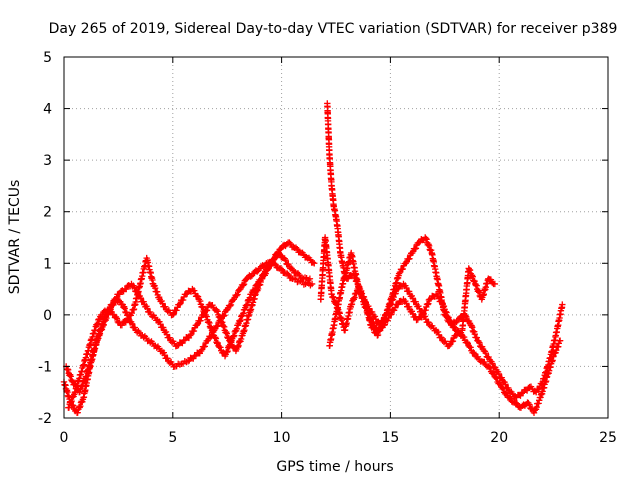  What do you see at coordinates (172, 438) in the screenshot?
I see `x-tick-label: 5` at bounding box center [172, 438].